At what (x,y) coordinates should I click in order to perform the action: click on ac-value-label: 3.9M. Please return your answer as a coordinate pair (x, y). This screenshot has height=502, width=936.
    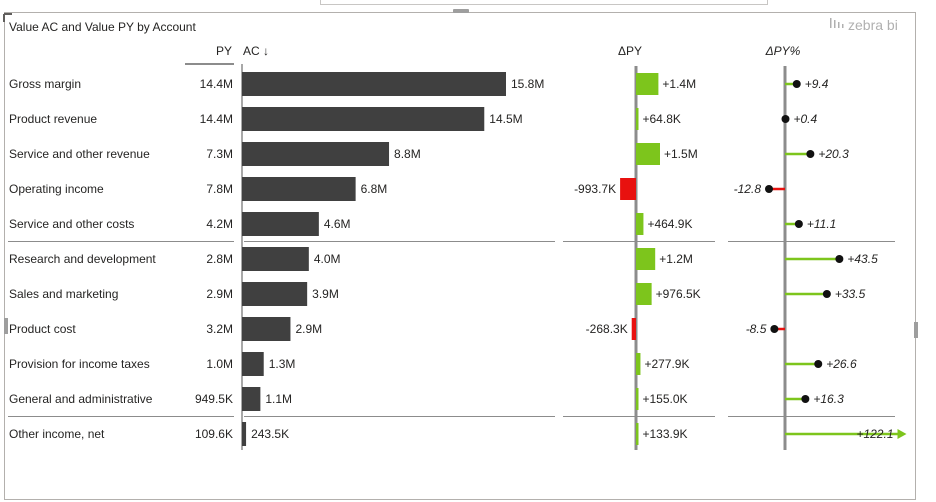
    Looking at the image, I should click on (325, 294).